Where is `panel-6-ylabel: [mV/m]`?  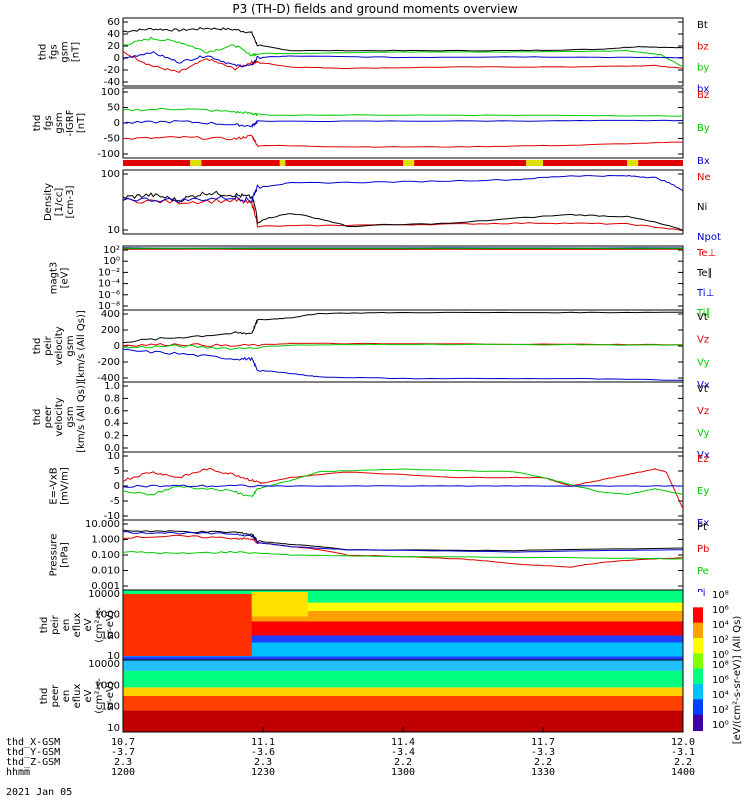 panel-6-ylabel: [mV/m] is located at coordinates (65, 486).